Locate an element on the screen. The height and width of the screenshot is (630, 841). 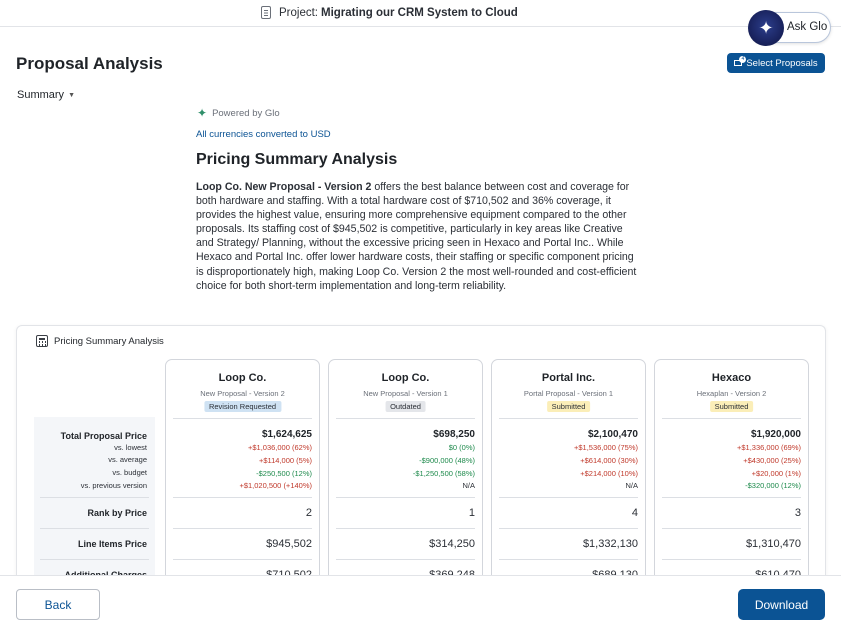
select-proposals-label: Select Proposals is located at coordinates (782, 63).